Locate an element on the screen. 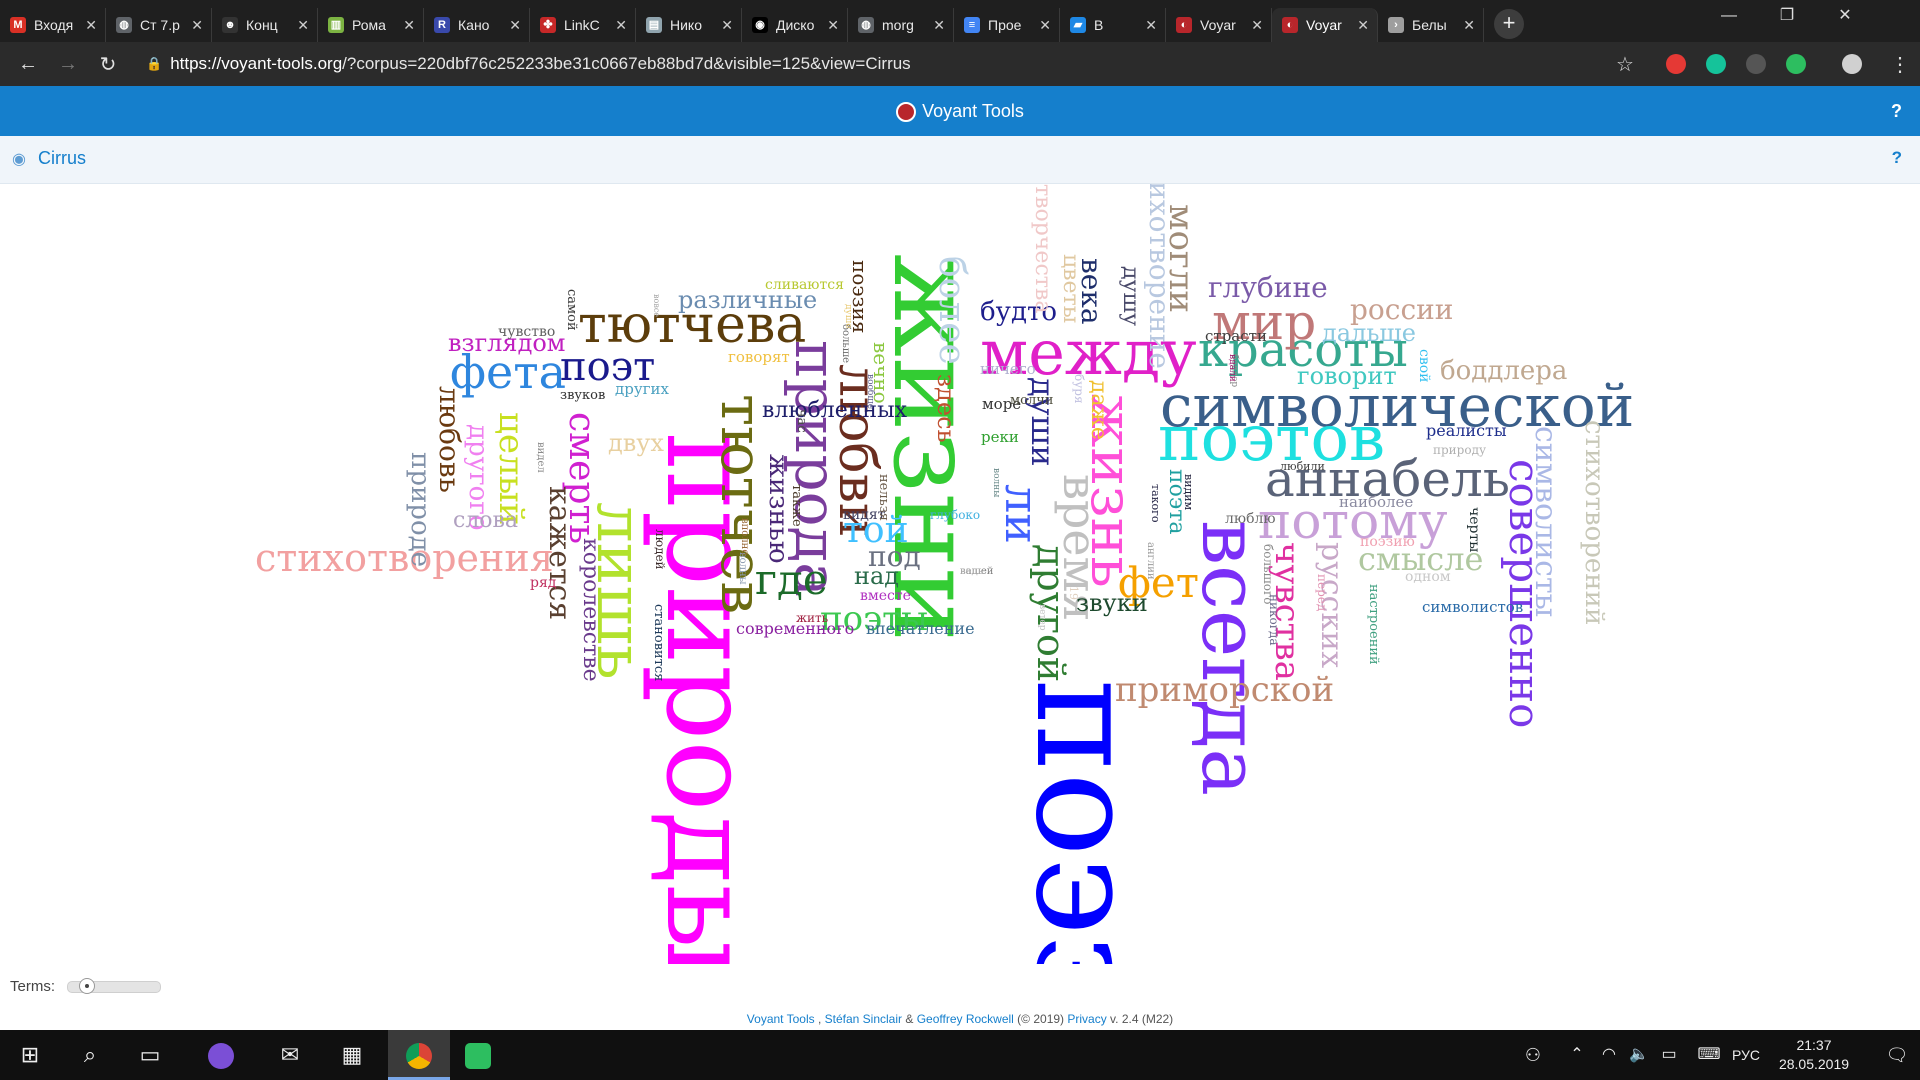 The width and height of the screenshot is (1920, 1080). cloud-word: видел is located at coordinates (540, 457).